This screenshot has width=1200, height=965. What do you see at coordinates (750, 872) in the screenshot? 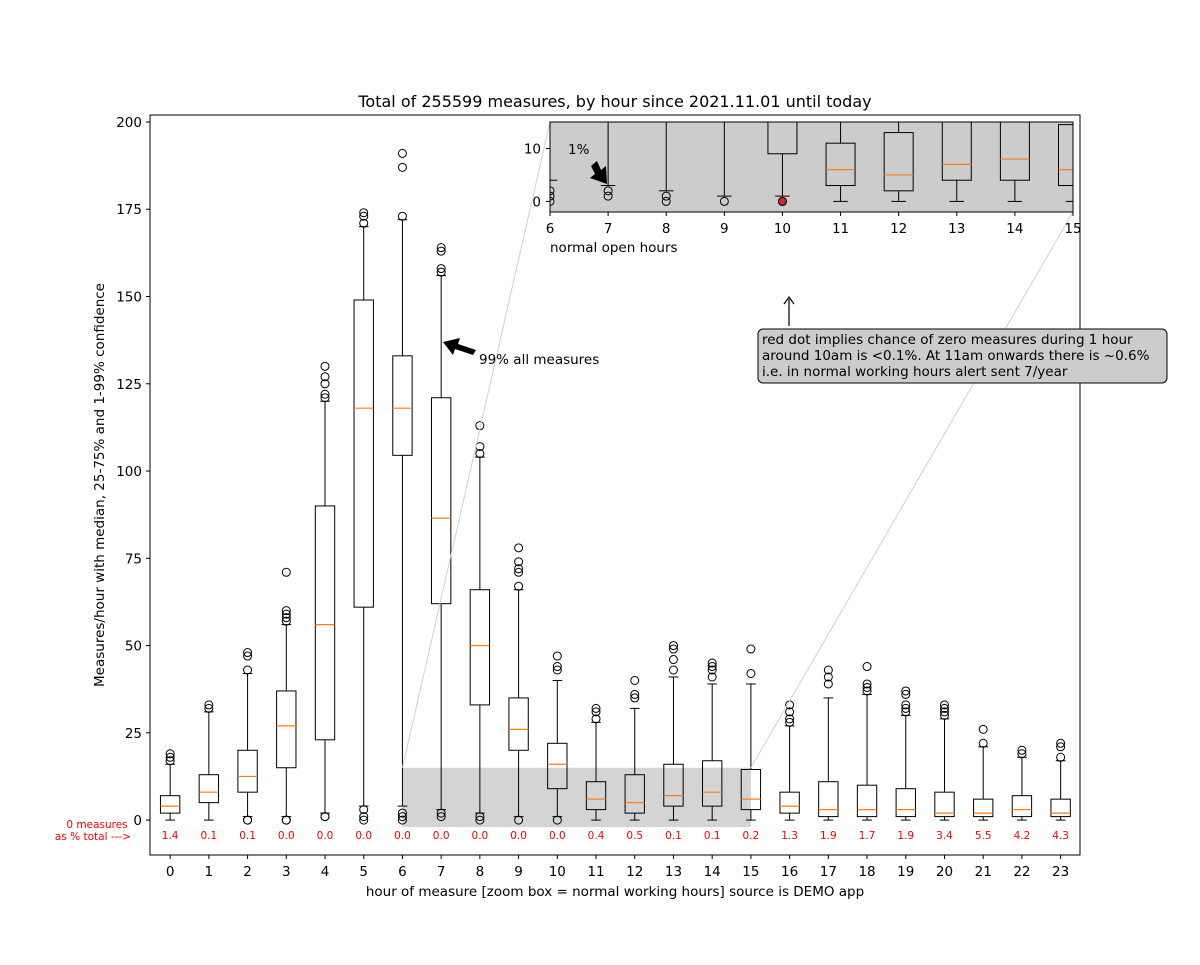
I see `x-tick-label: 15` at bounding box center [750, 872].